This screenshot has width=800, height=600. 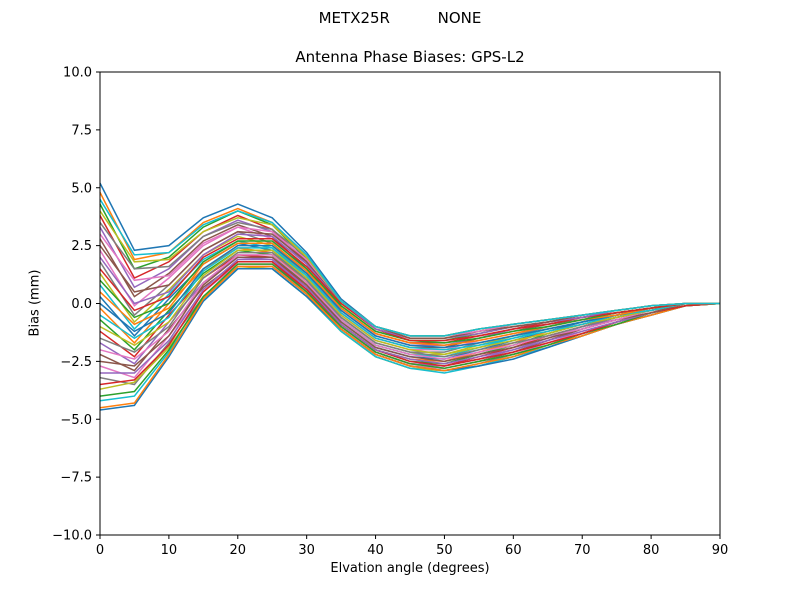 What do you see at coordinates (410, 568) in the screenshot?
I see `x-axis-label: Elvation angle (degrees)` at bounding box center [410, 568].